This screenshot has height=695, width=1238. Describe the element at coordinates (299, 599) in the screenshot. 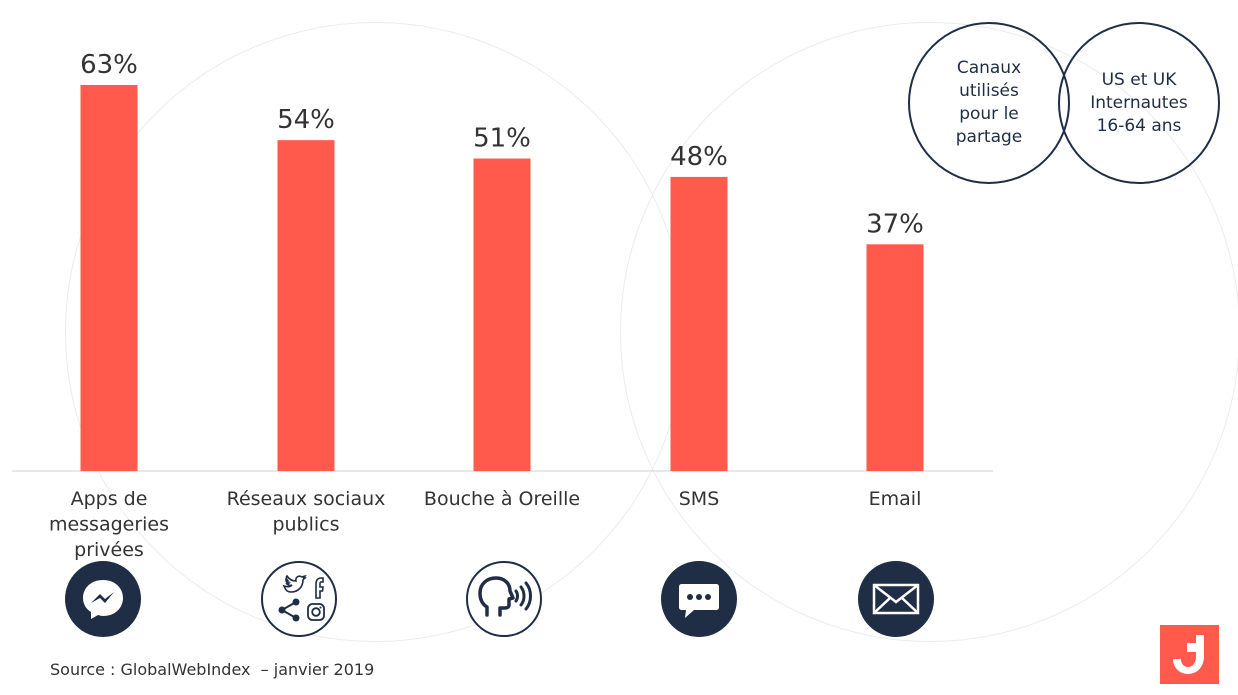

I see `social-share-icon` at that location.